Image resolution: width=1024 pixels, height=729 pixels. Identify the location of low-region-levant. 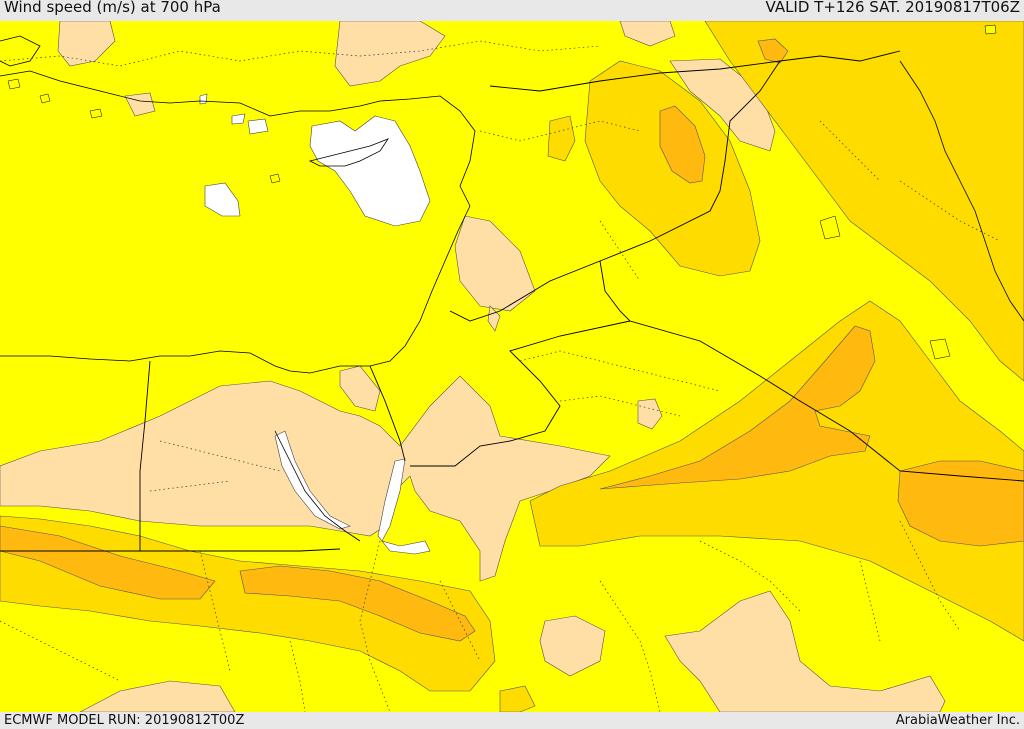
(495, 263).